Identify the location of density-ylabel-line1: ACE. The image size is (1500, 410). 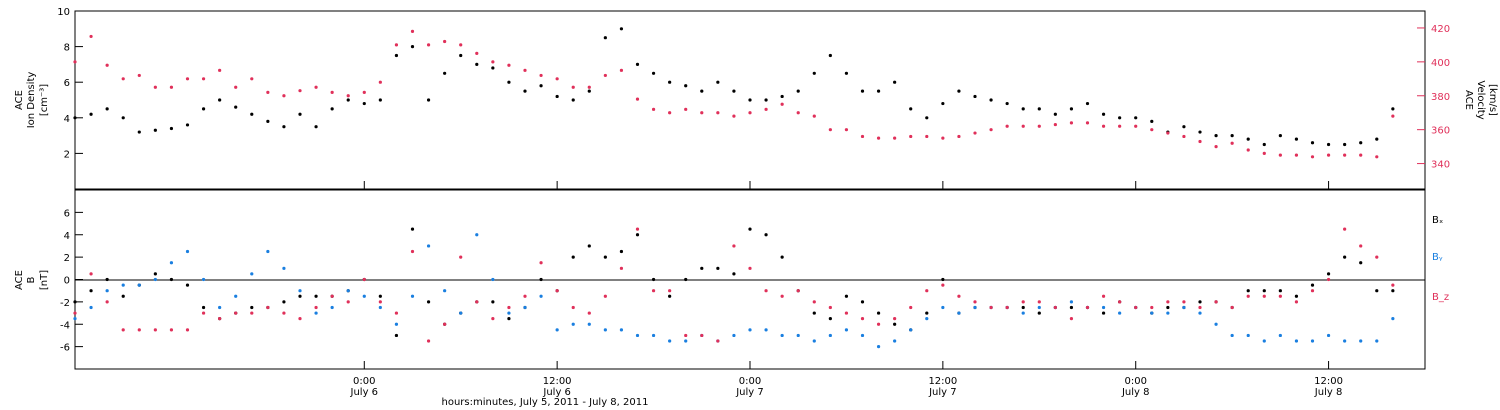
(19, 100).